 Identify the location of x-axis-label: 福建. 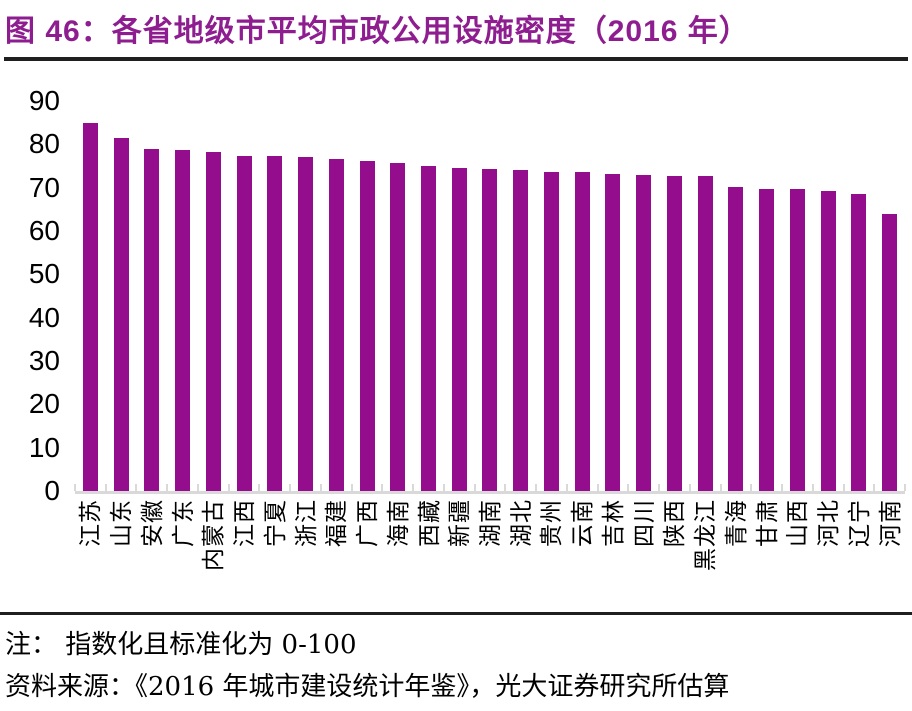
(336, 557).